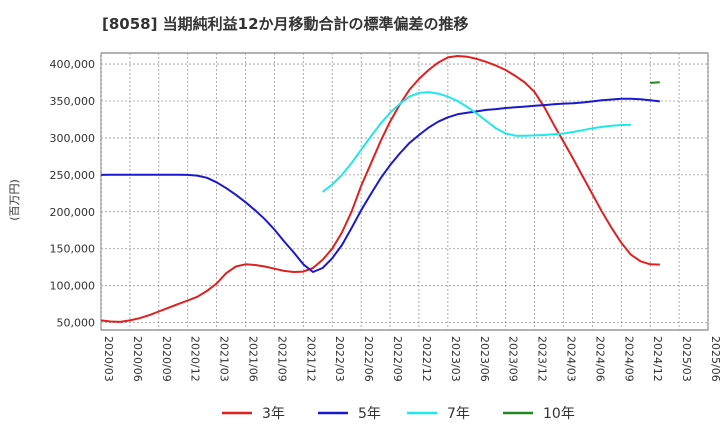 The width and height of the screenshot is (720, 440). Describe the element at coordinates (570, 359) in the screenshot. I see `x-tick-label: 2024/03` at that location.